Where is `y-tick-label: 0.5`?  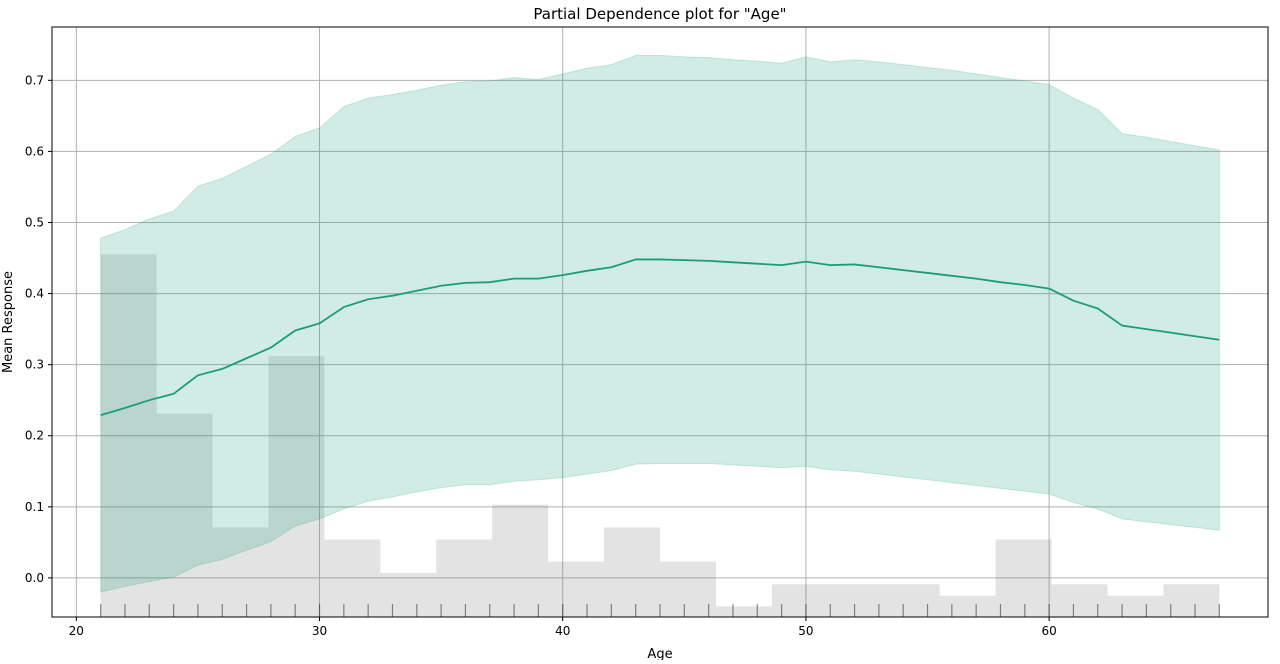
y-tick-label: 0.5 is located at coordinates (34, 222).